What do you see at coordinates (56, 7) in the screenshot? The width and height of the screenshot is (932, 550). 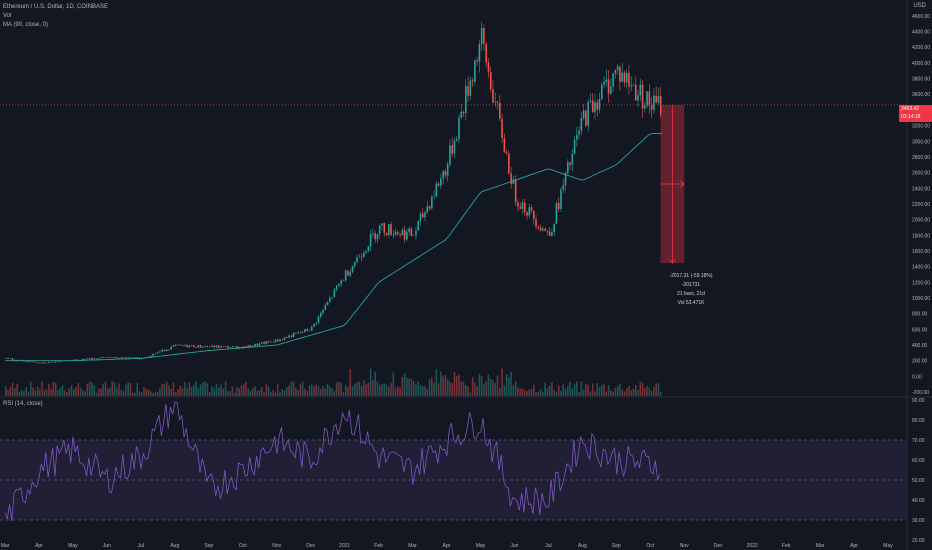 I see `symbol-title: Ethereum / U.S. Dollar, 1D, COINBASE` at bounding box center [56, 7].